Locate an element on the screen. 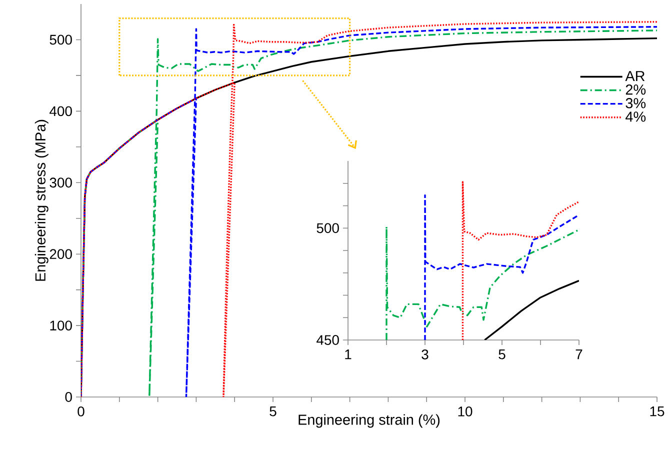 Image resolution: width=669 pixels, height=450 pixels. x-tick-label: 3 is located at coordinates (425, 355).